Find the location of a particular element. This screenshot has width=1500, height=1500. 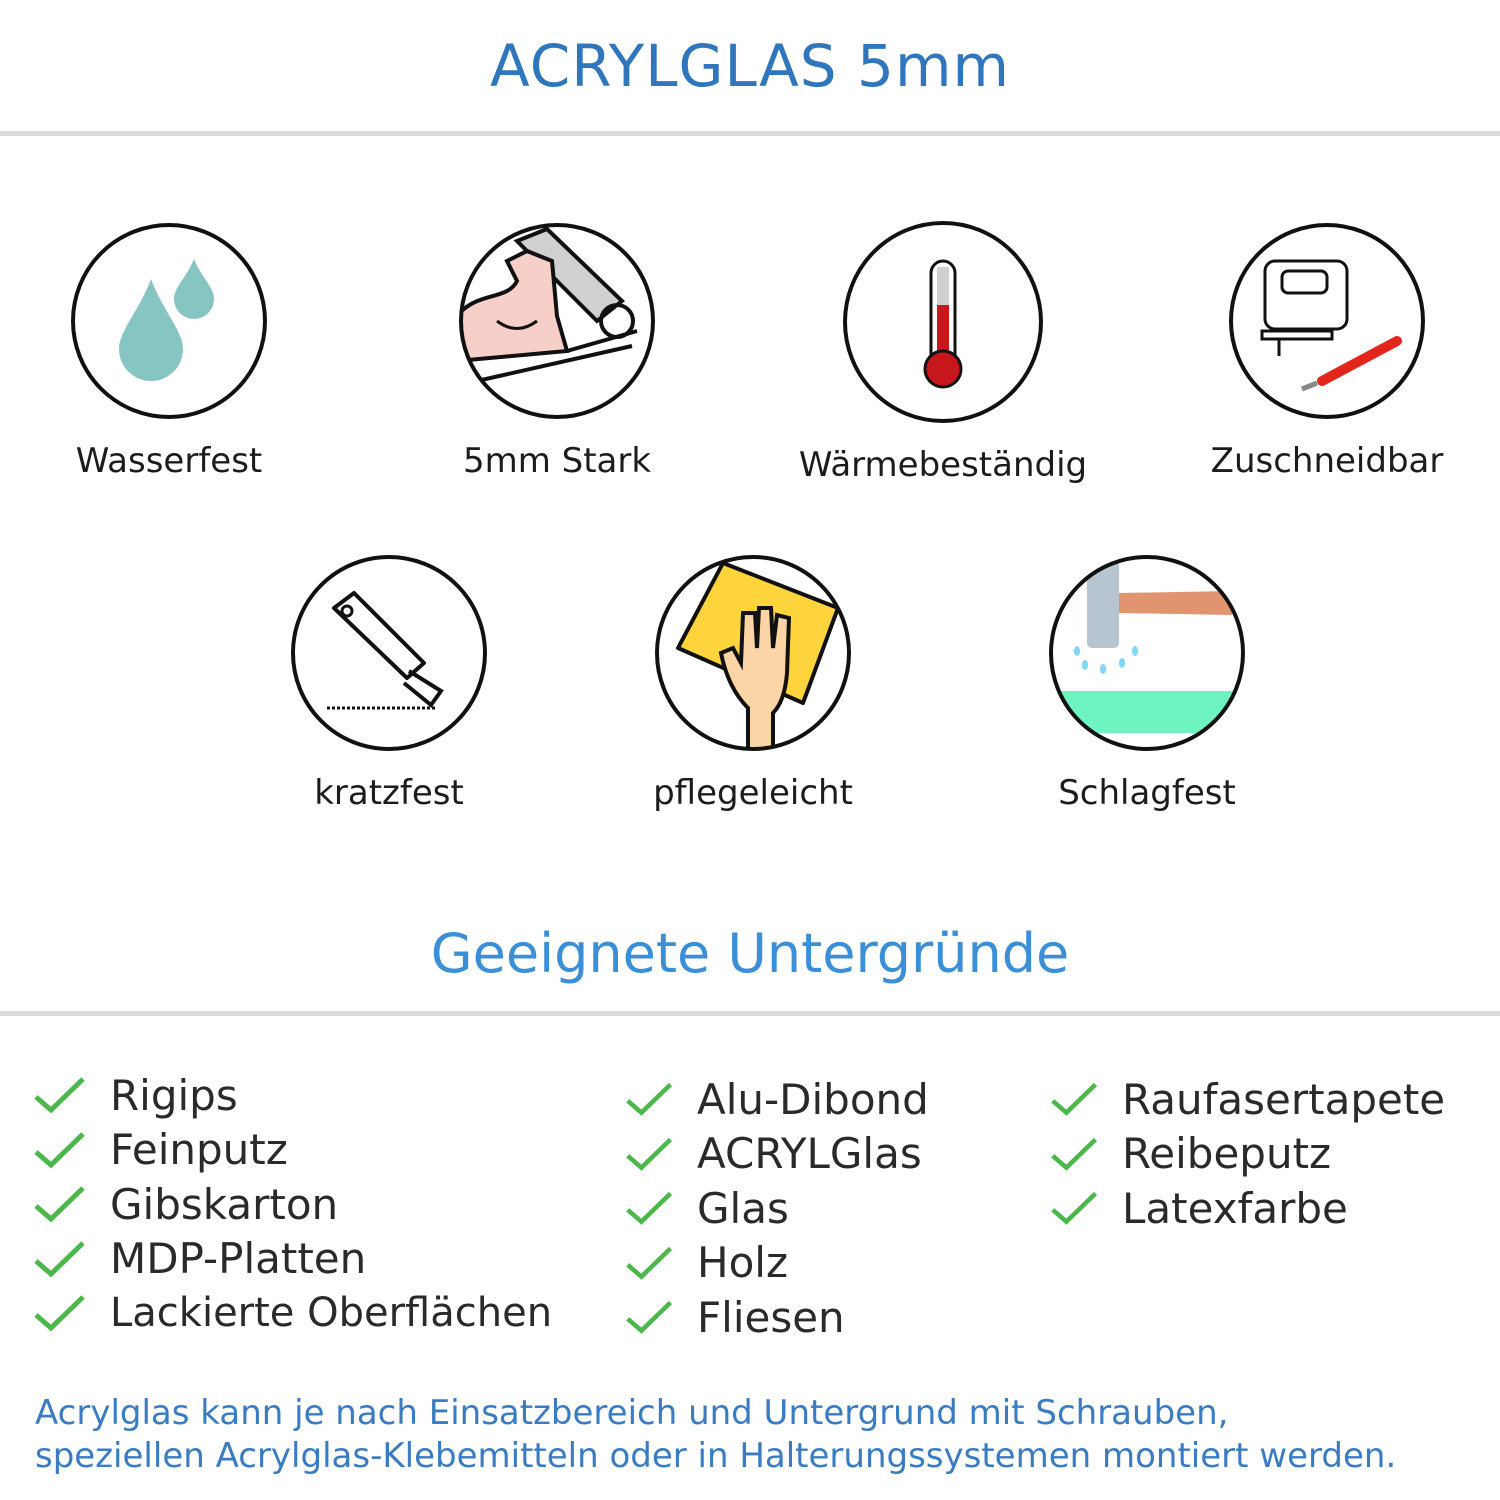

surface-label: Raufasertapete is located at coordinates (1284, 1099).